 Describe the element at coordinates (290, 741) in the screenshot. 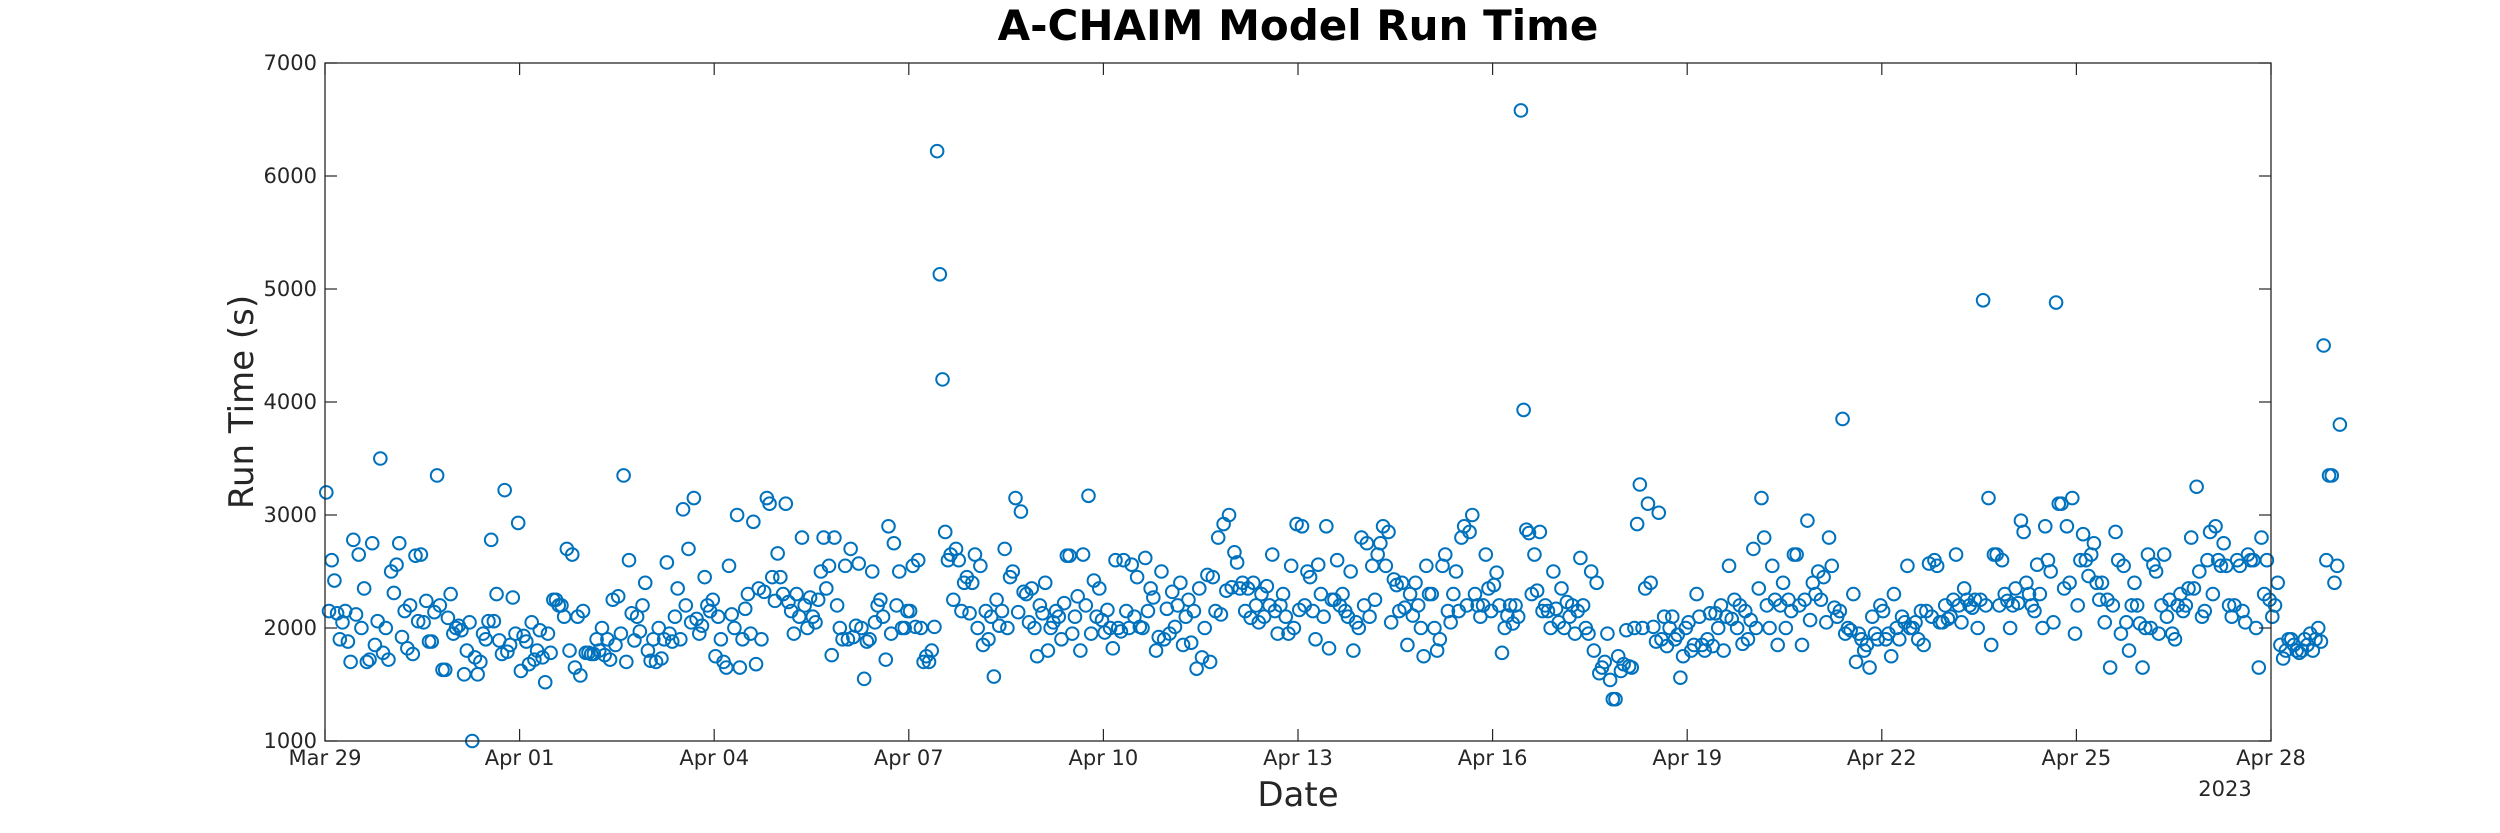

I see `y-tick-label: 1000` at that location.